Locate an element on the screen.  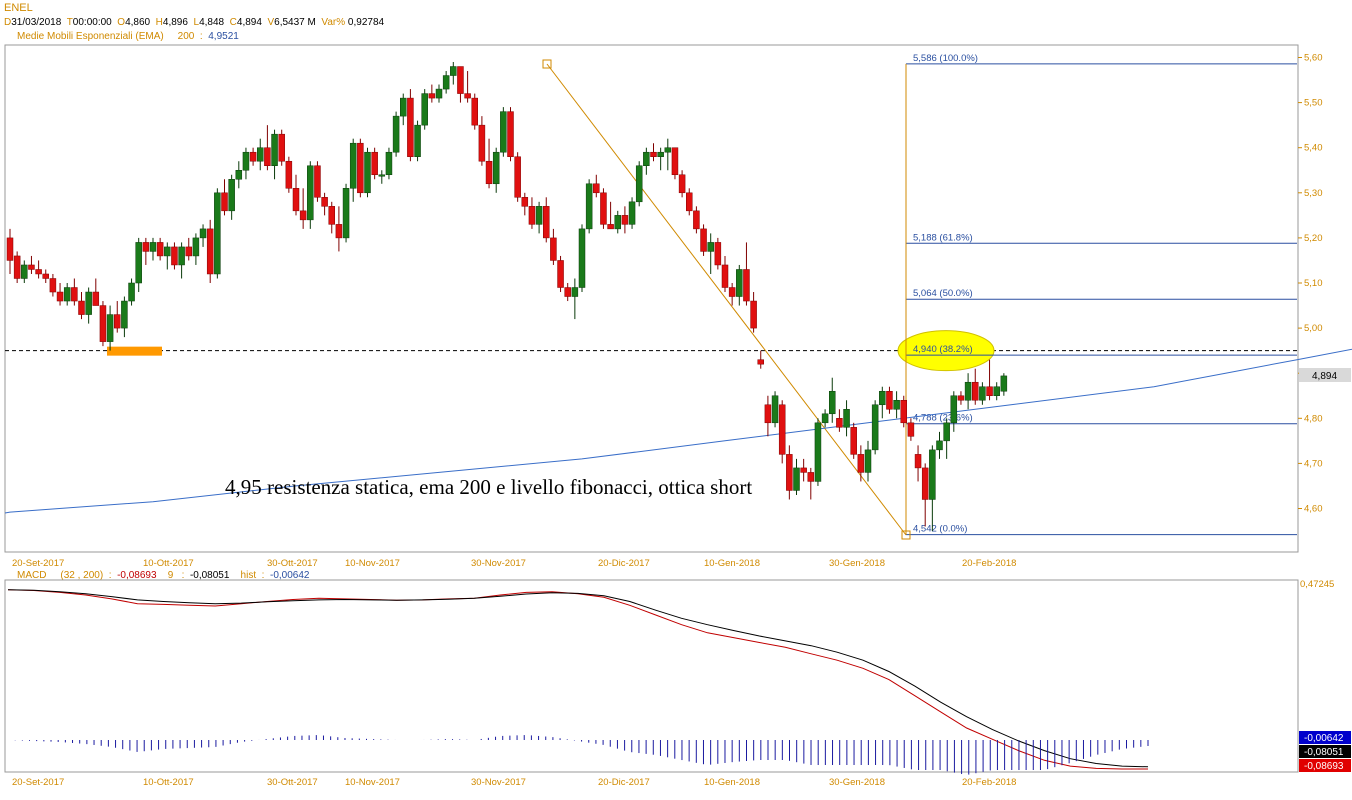
hist-label: hist is located at coordinates (248, 575).